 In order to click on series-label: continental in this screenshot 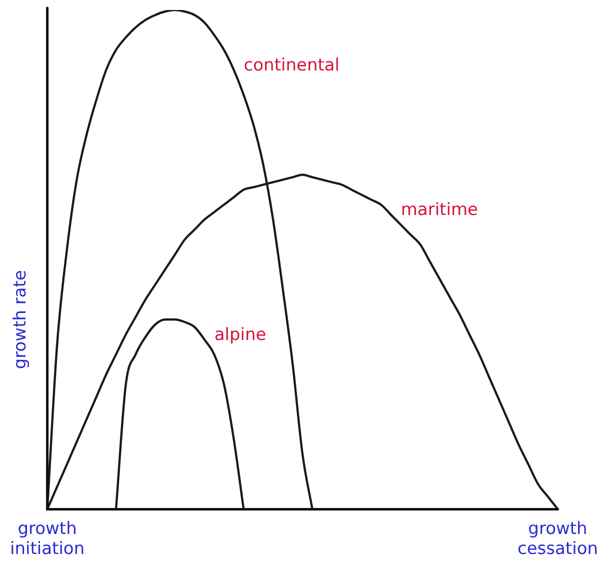, I will do `click(292, 65)`.